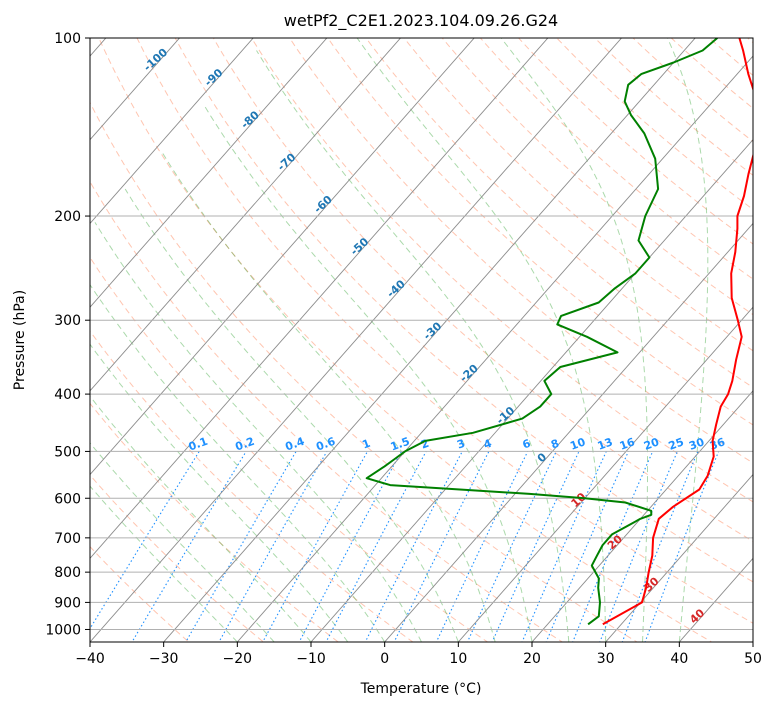  Describe the element at coordinates (67, 539) in the screenshot. I see `y-tick-label: 700` at that location.